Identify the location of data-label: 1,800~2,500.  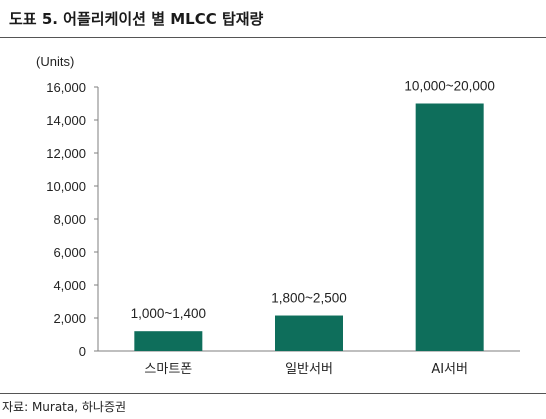
(308, 298).